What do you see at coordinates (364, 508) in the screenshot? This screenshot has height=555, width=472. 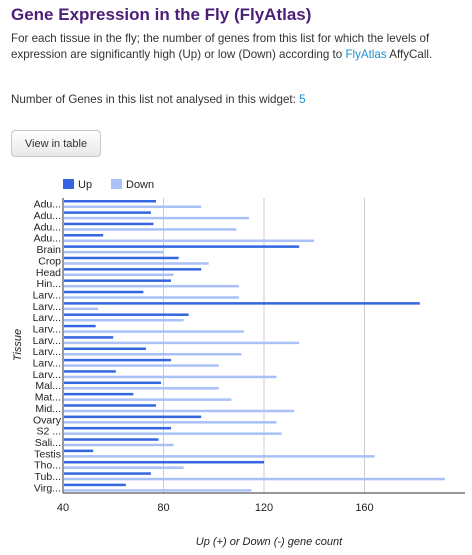 I see `x-tick-label: 160` at bounding box center [364, 508].